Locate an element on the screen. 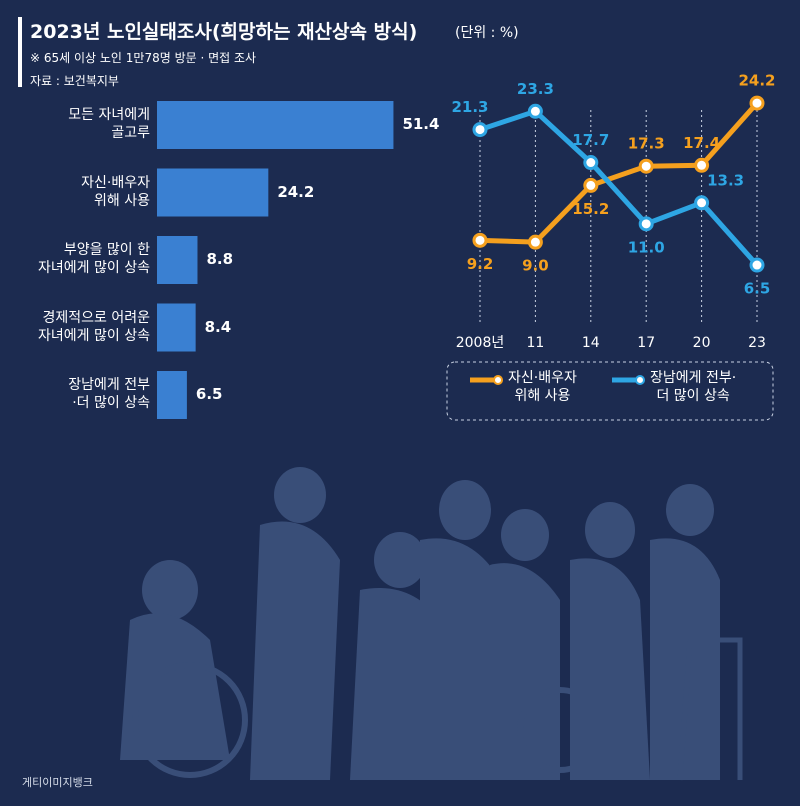 The height and width of the screenshot is (806, 800). title-bar is located at coordinates (20, 52).